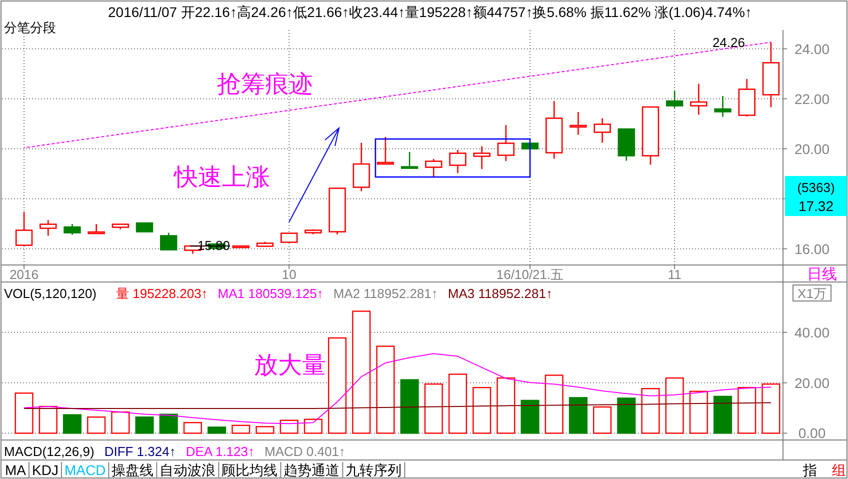 The width and height of the screenshot is (848, 479). What do you see at coordinates (45, 470) in the screenshot?
I see `text: KDJ` at bounding box center [45, 470].